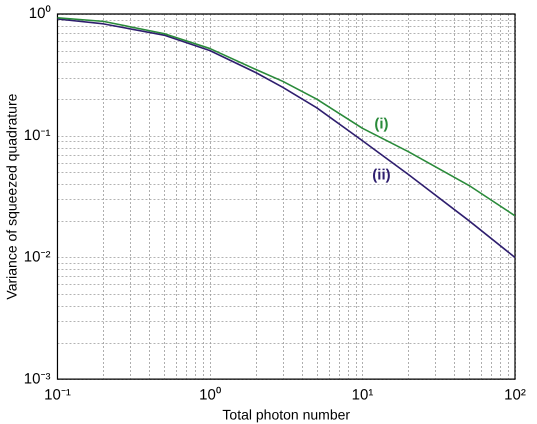  I want to click on y-tick-label: 10⁻², so click(37, 257).